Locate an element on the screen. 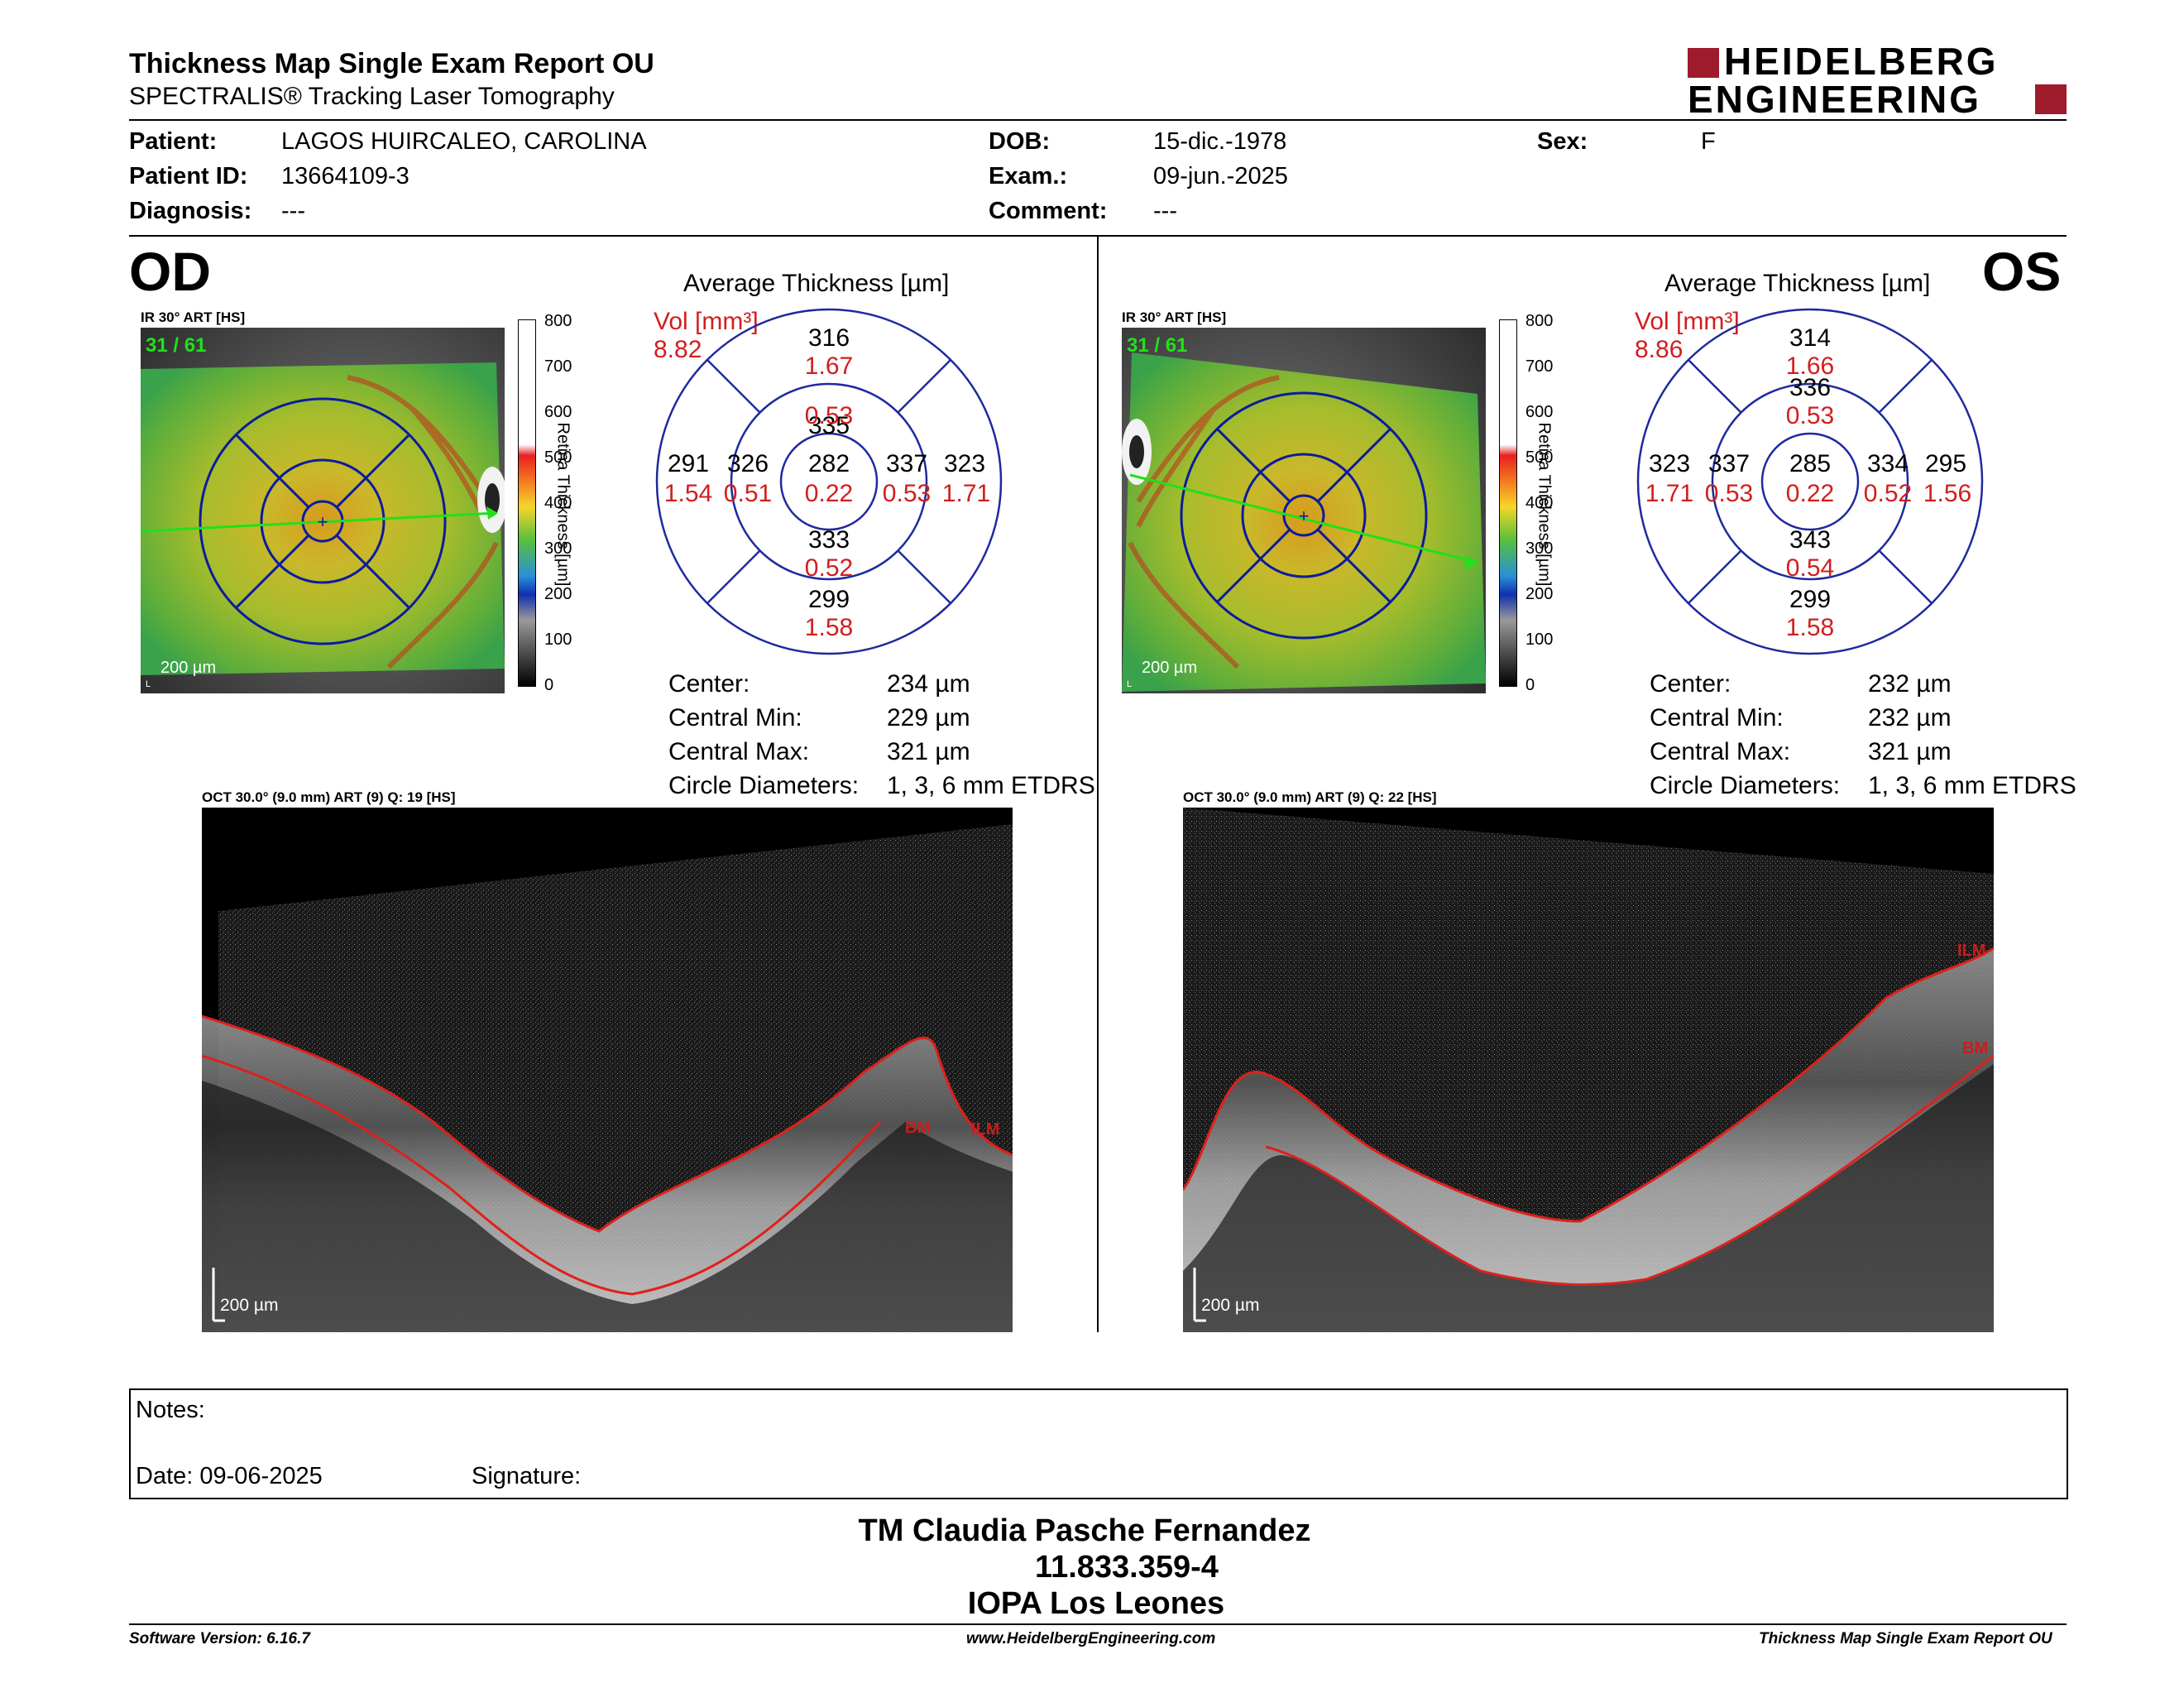 This screenshot has height=1688, width=2184. os-inner-right-volume: 0.52 is located at coordinates (1888, 493).